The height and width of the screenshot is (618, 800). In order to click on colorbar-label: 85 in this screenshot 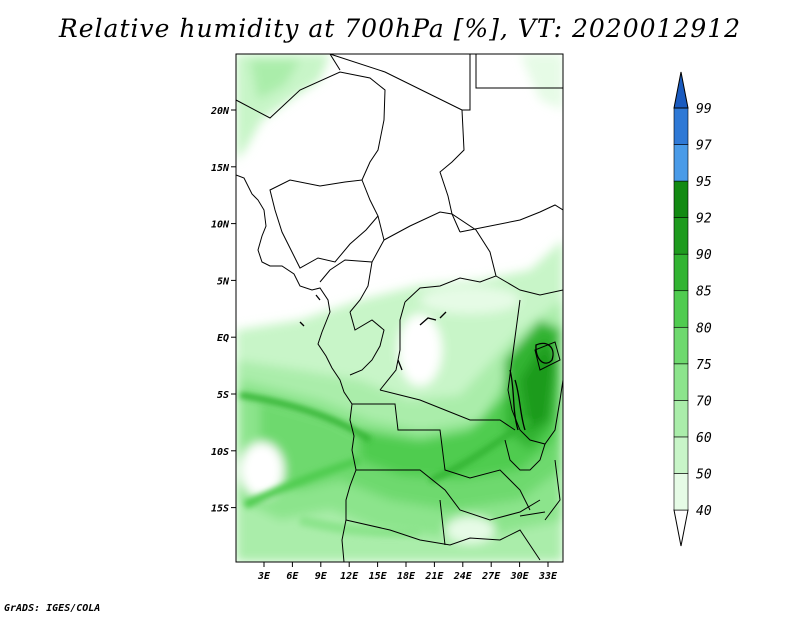, I will do `click(704, 292)`.